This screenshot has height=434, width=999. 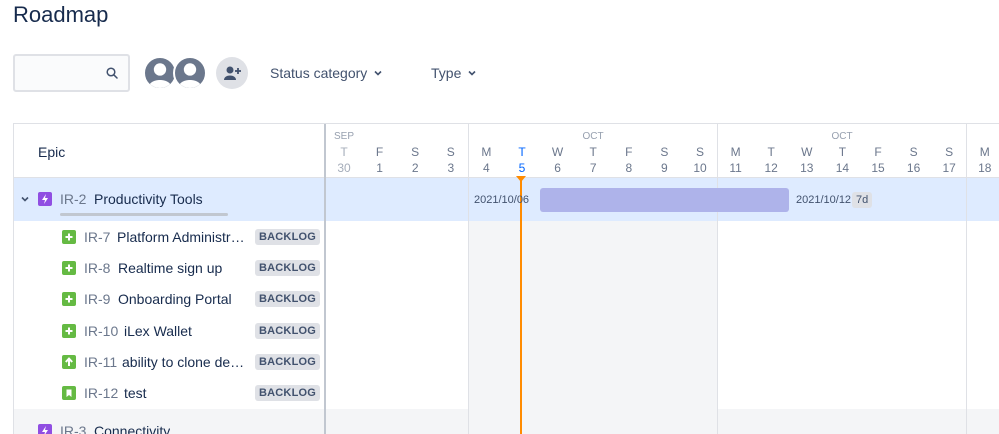 I want to click on day-of-week: W, so click(x=807, y=152).